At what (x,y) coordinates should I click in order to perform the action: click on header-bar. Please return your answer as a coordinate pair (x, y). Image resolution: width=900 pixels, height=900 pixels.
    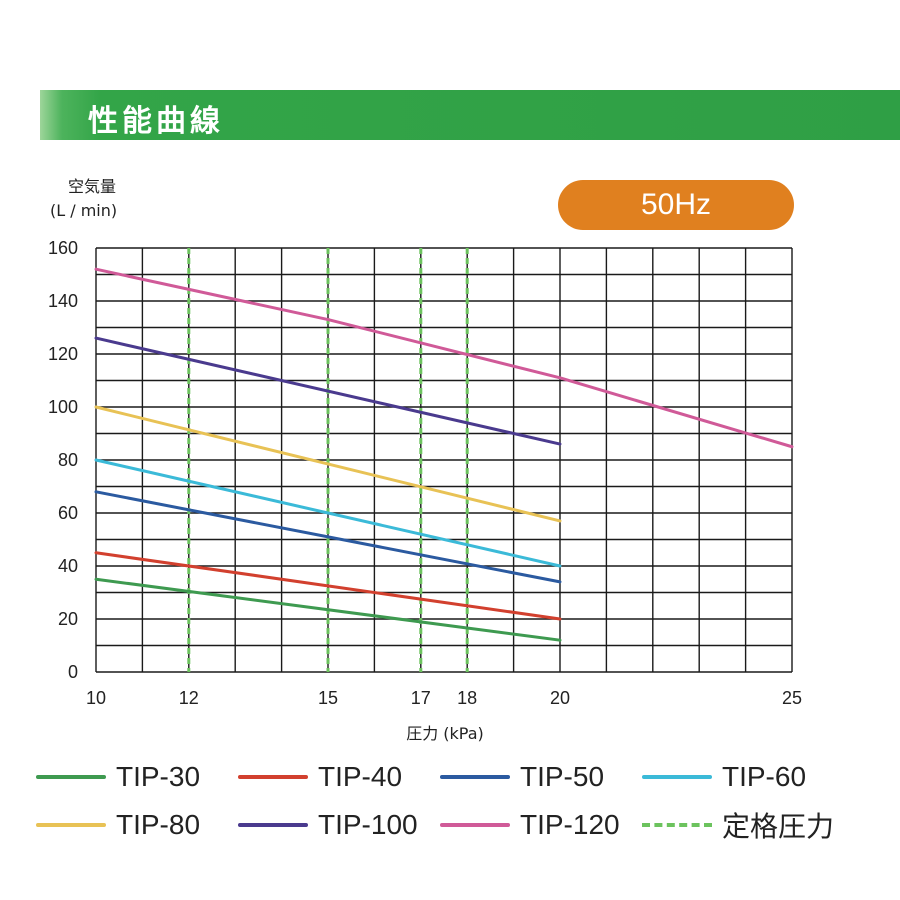
    Looking at the image, I should click on (470, 115).